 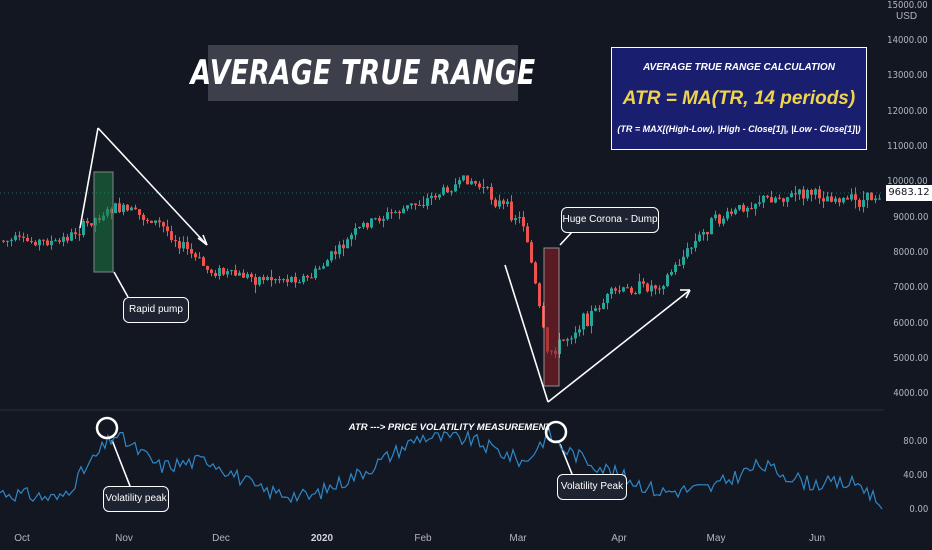 What do you see at coordinates (152, 186) in the screenshot?
I see `pump-arrow-down` at bounding box center [152, 186].